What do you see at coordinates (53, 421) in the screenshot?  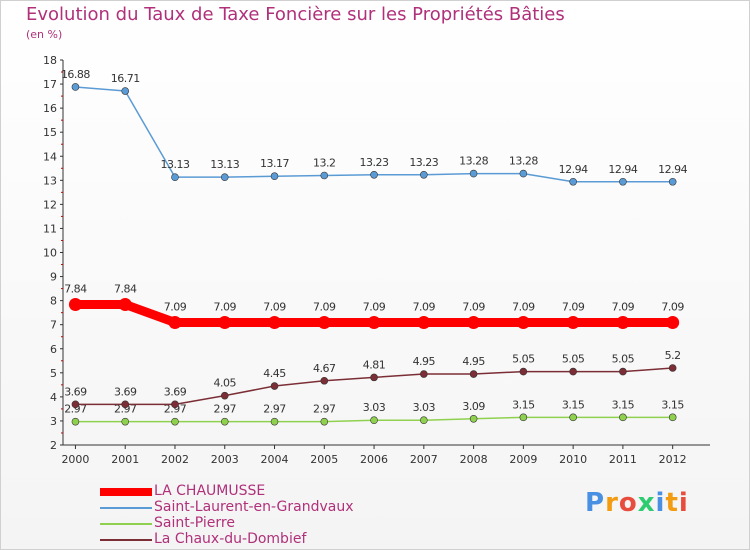 I see `y-tick-label: 3` at bounding box center [53, 421].